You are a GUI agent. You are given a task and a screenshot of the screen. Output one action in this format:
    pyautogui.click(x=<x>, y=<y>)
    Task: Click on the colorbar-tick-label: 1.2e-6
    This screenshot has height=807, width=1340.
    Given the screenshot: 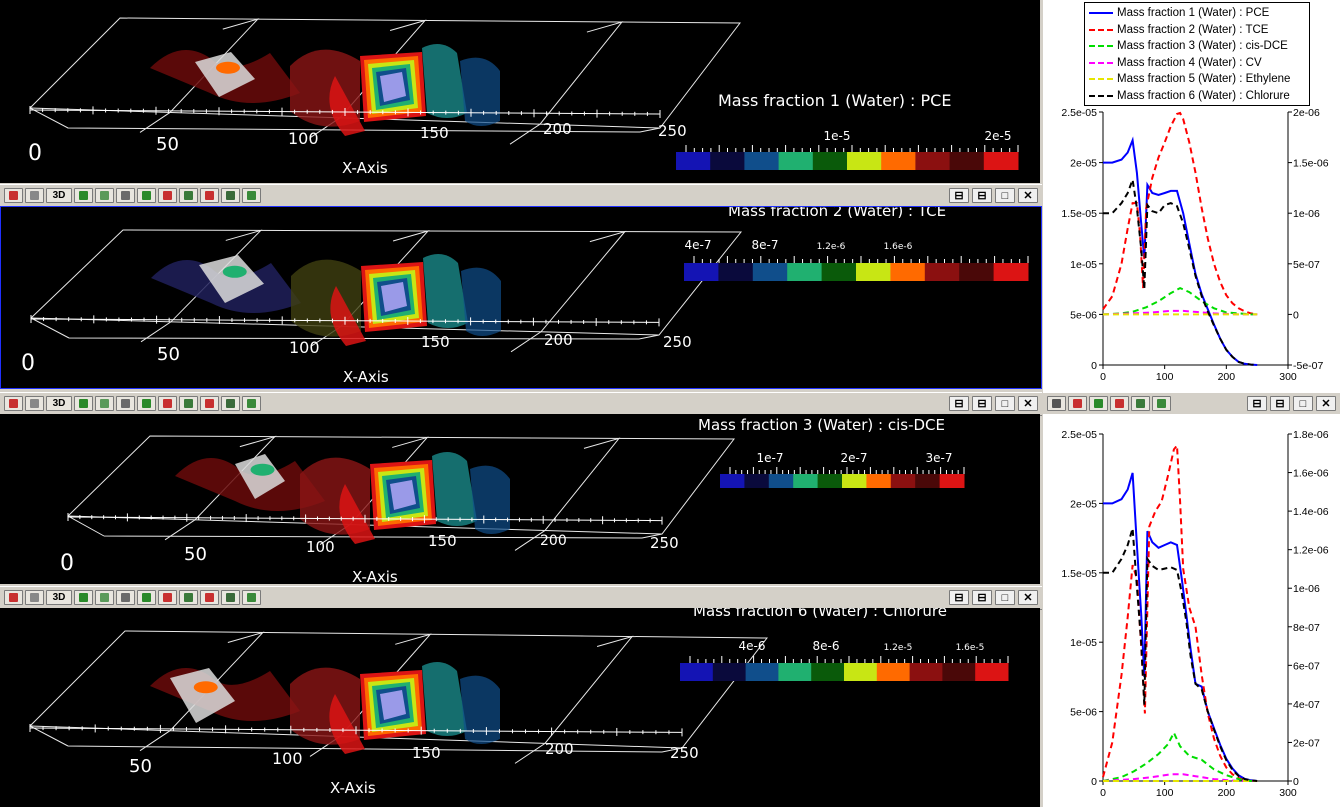 What is the action you would take?
    pyautogui.click(x=831, y=247)
    